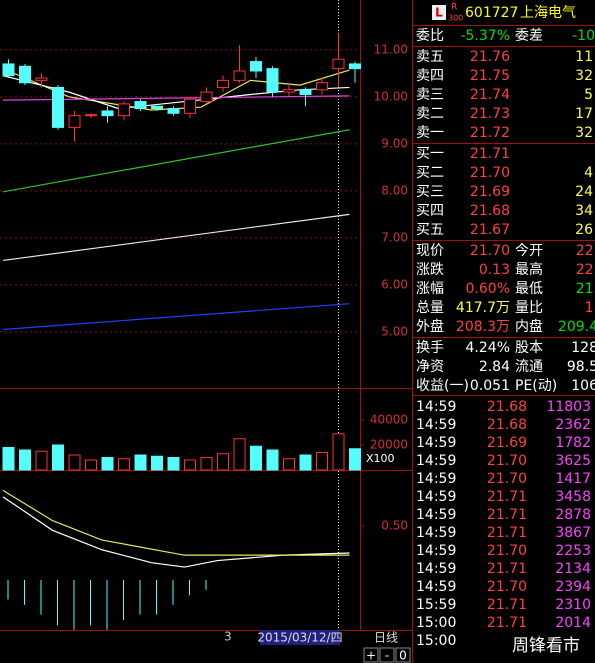 The image size is (595, 663). What do you see at coordinates (430, 367) in the screenshot?
I see `quote-text: 净资` at bounding box center [430, 367].